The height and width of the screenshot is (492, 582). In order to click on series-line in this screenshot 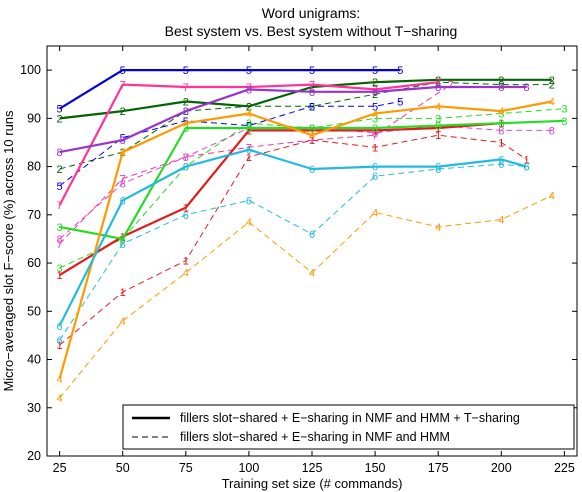, I will do `click(230, 144)`.